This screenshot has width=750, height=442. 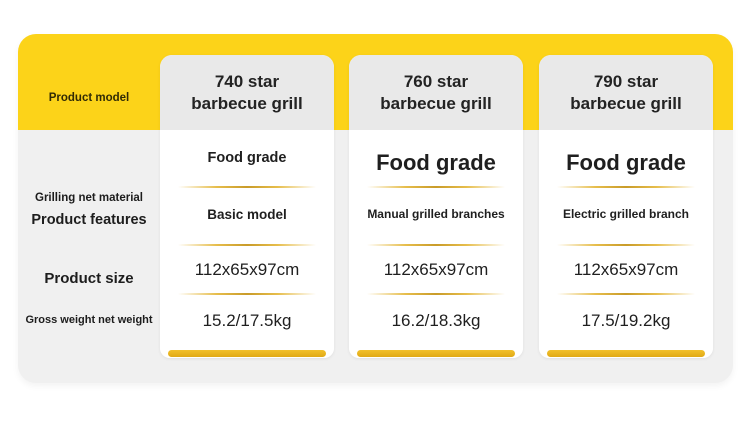 I want to click on product-title: 740 star barbecue grill, so click(x=247, y=92).